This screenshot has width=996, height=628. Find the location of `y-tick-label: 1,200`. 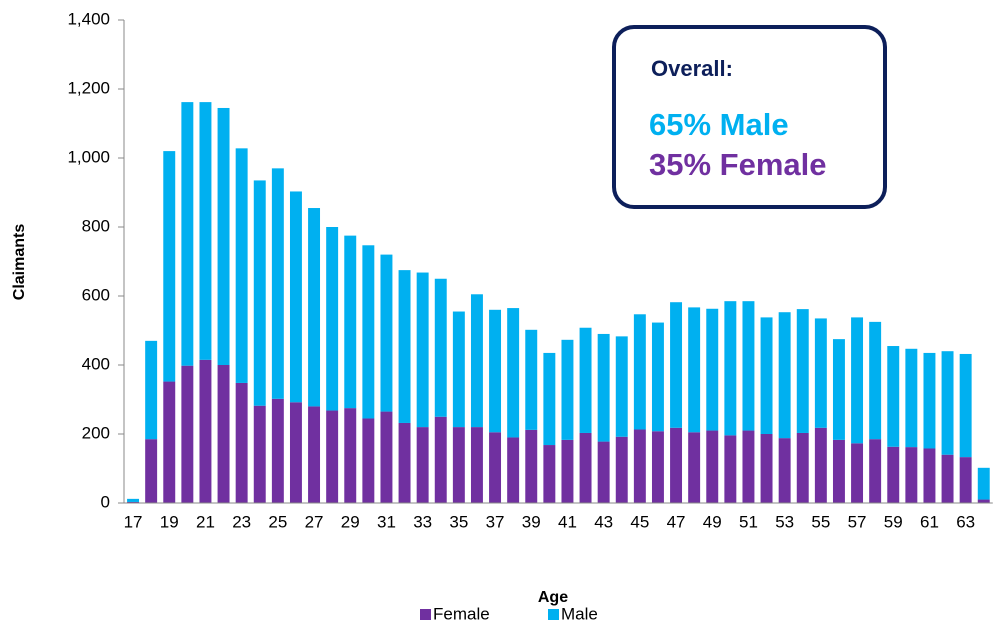

y-tick-label: 1,200 is located at coordinates (88, 87).